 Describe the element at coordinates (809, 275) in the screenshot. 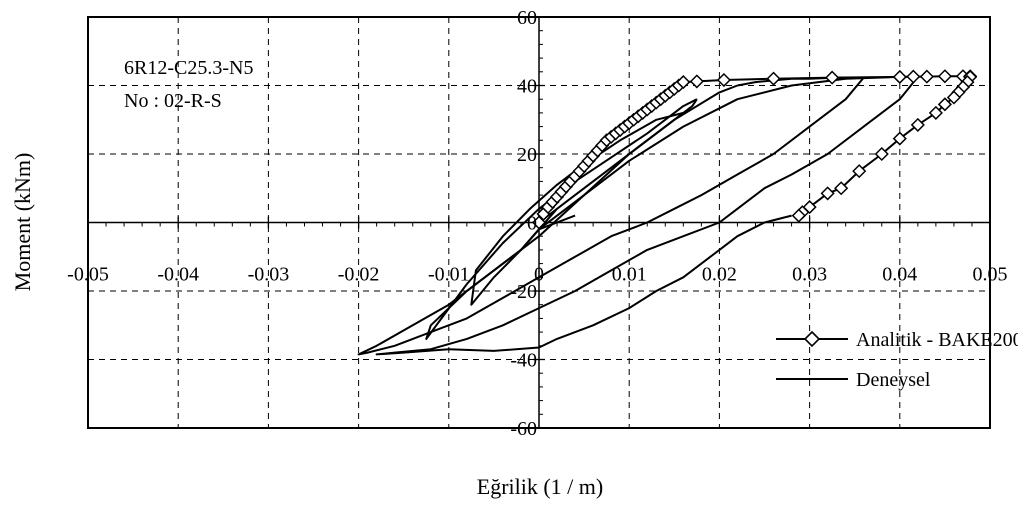

I see `x-tick-label: 0.03` at that location.